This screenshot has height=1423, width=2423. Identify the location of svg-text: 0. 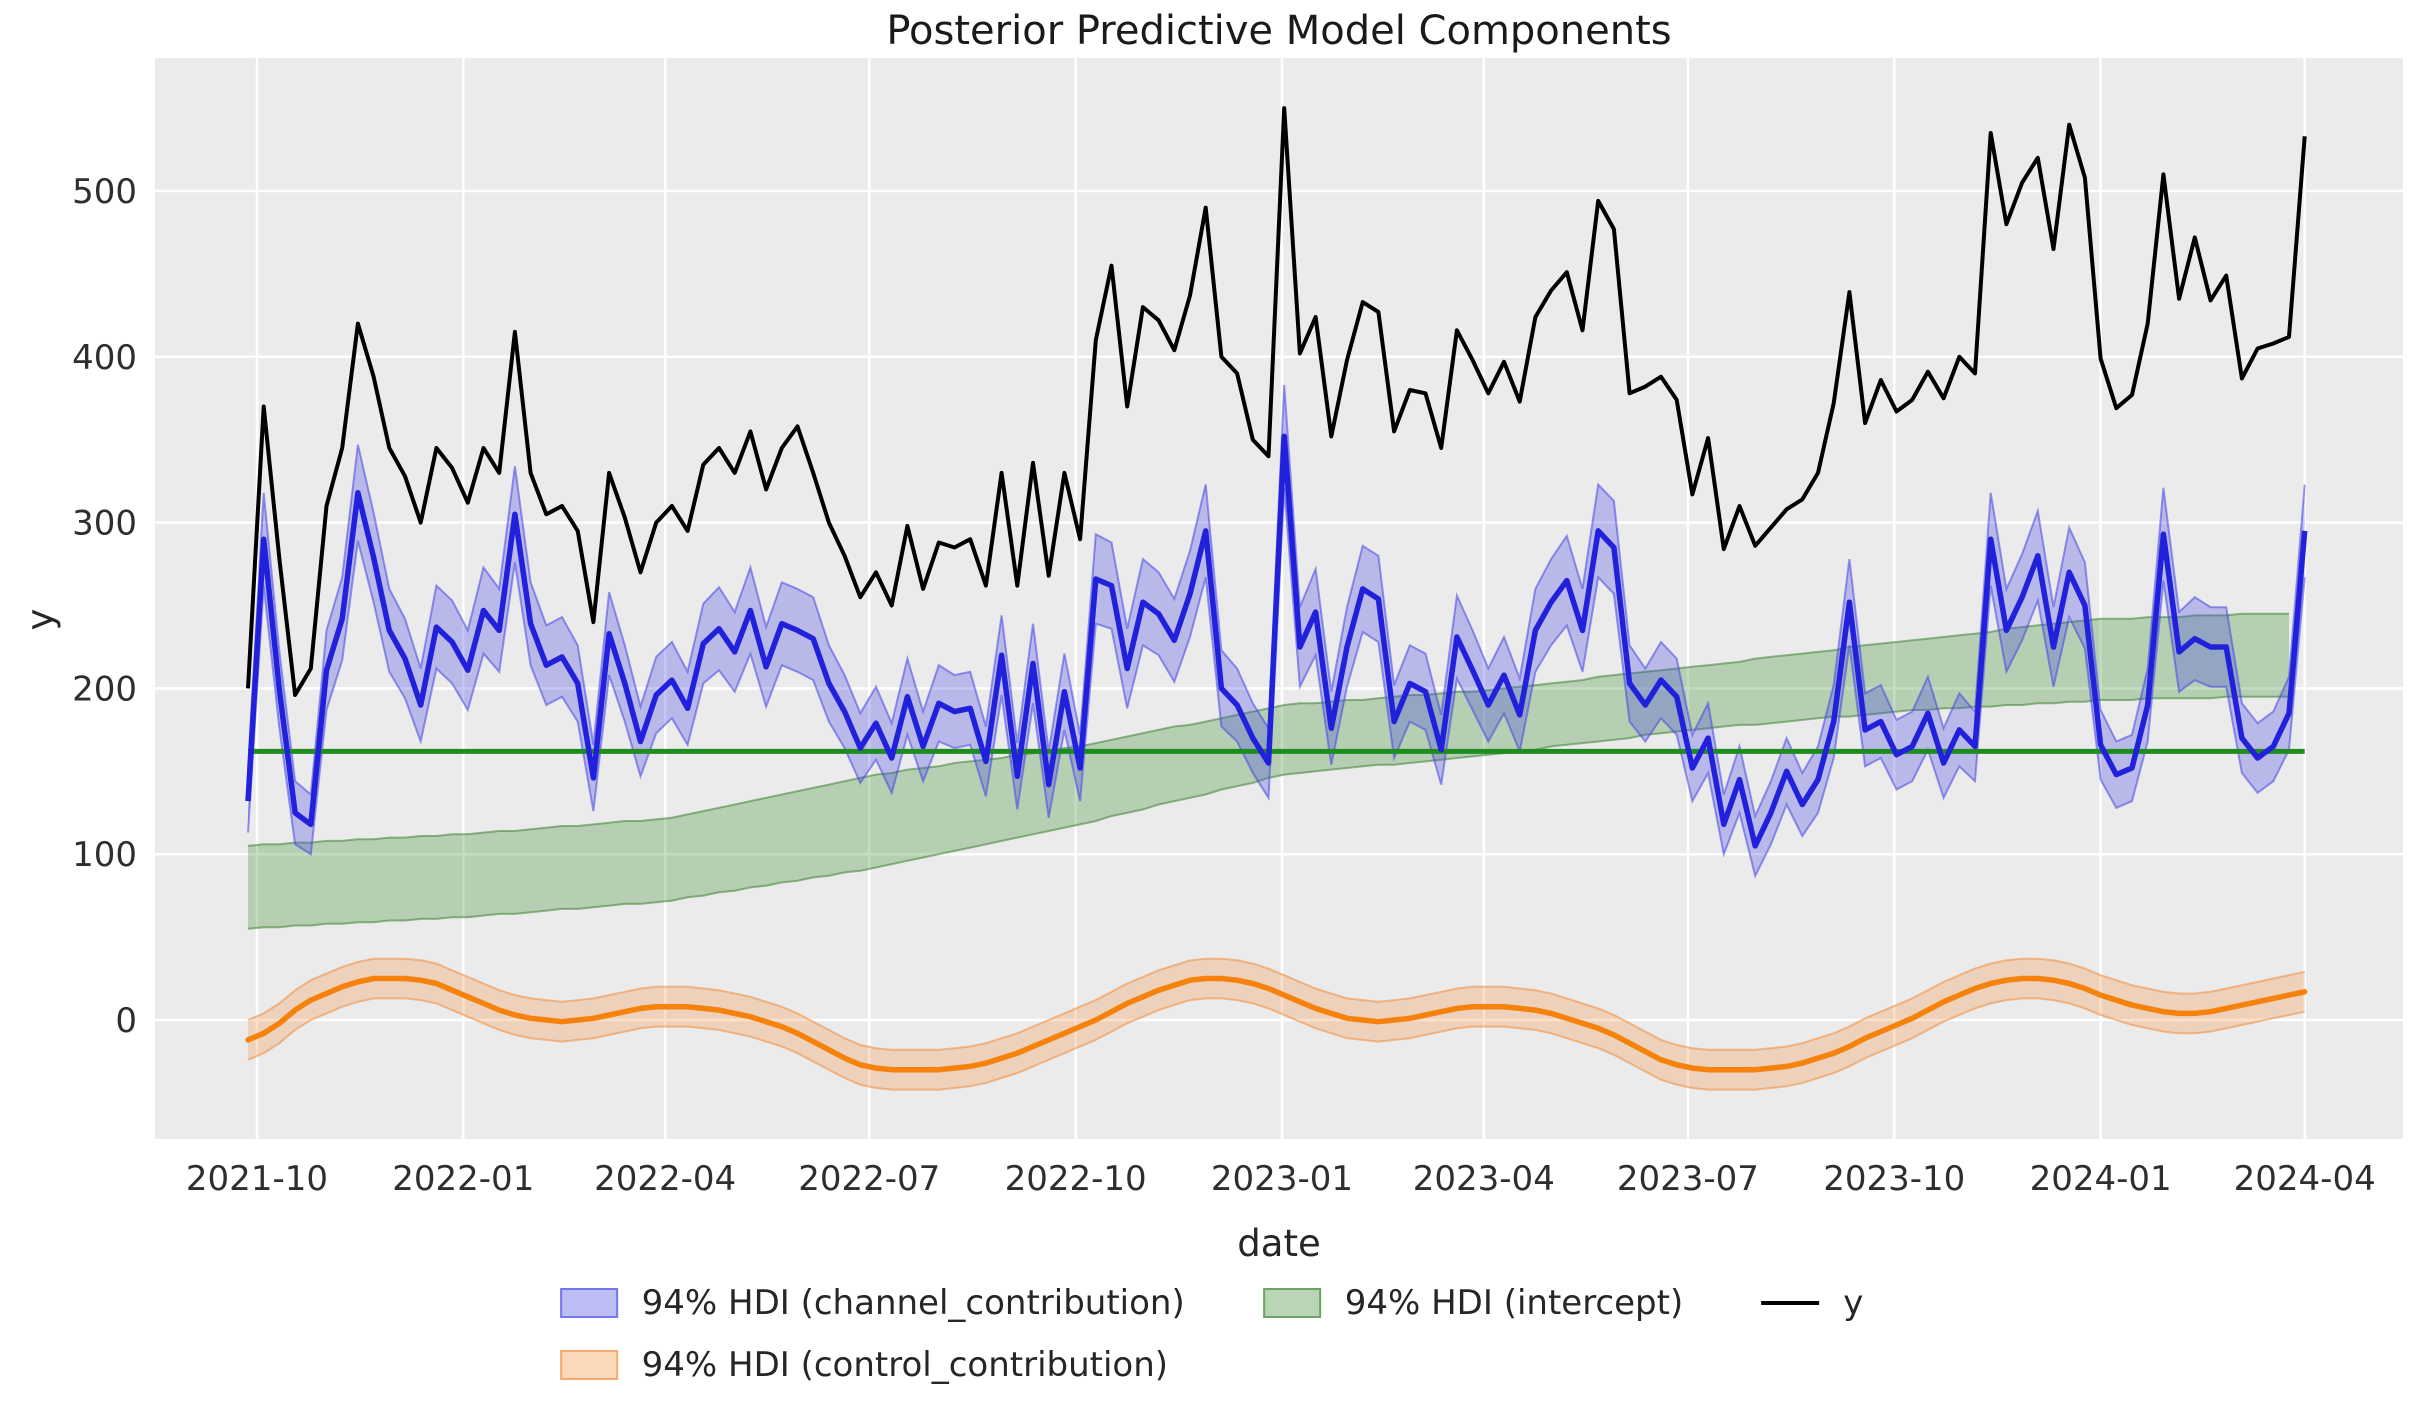
(126, 1021).